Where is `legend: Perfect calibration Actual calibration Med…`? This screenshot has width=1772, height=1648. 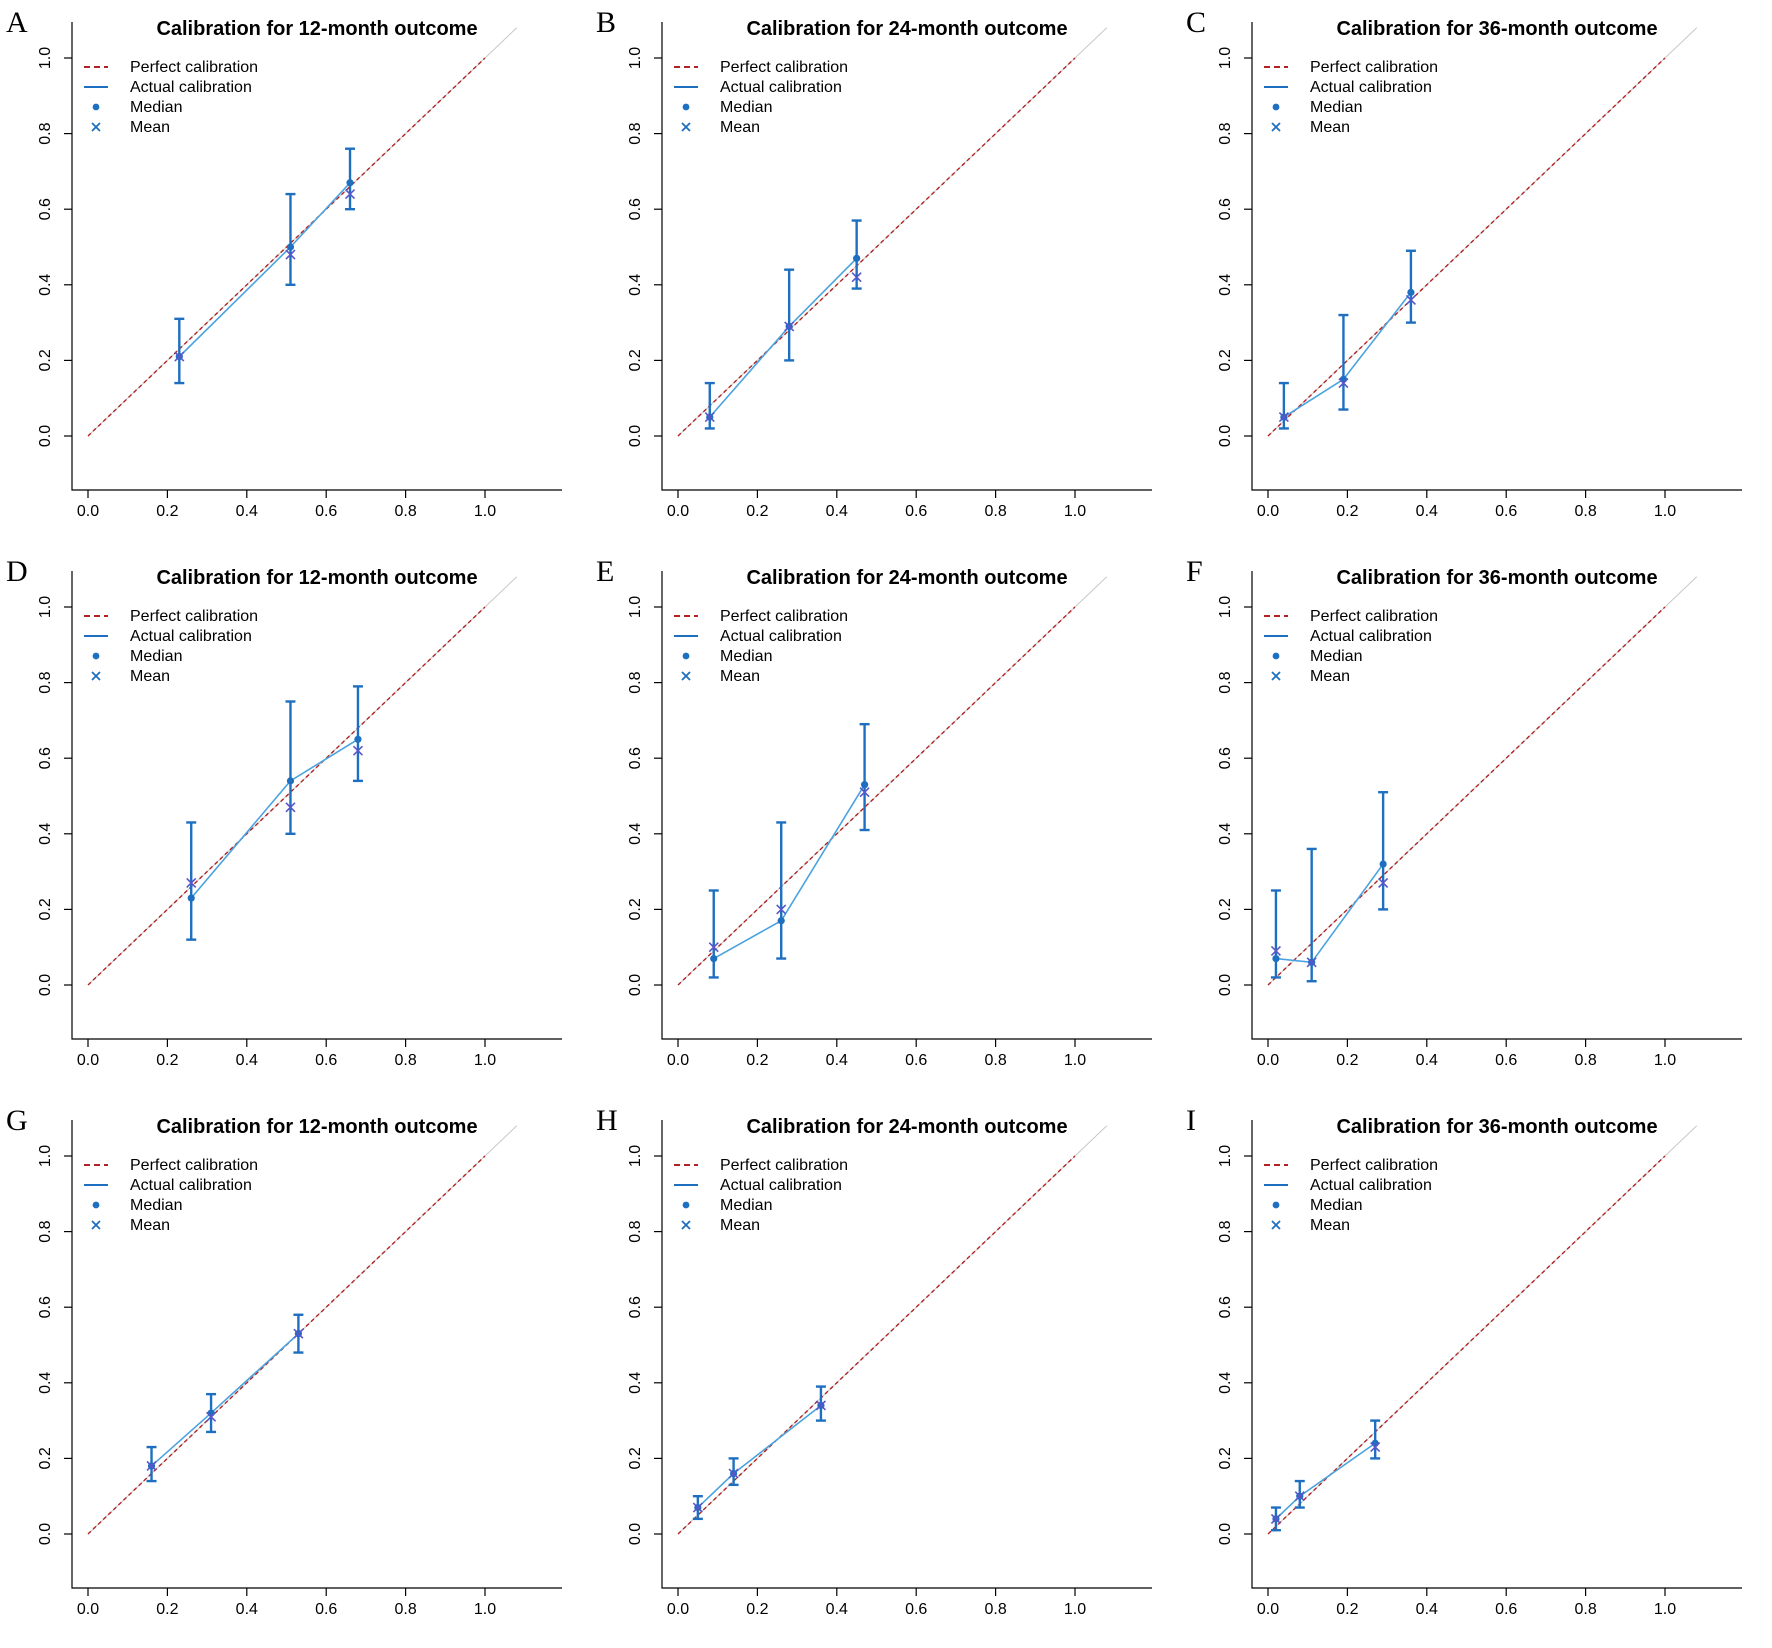
legend: Perfect calibration Actual calibration Med… is located at coordinates (171, 646).